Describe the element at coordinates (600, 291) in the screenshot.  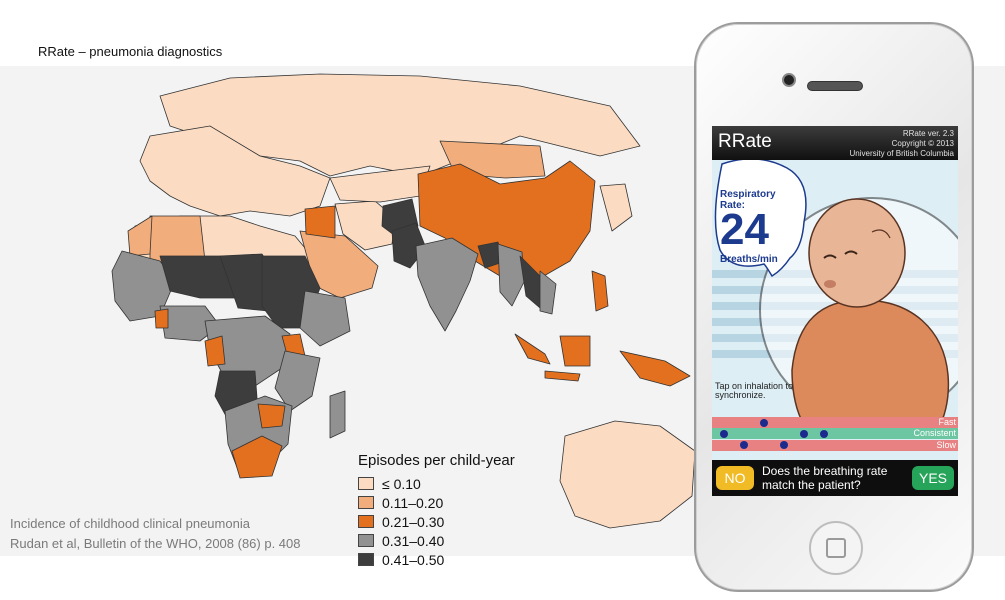
I see `map-region-philippines` at that location.